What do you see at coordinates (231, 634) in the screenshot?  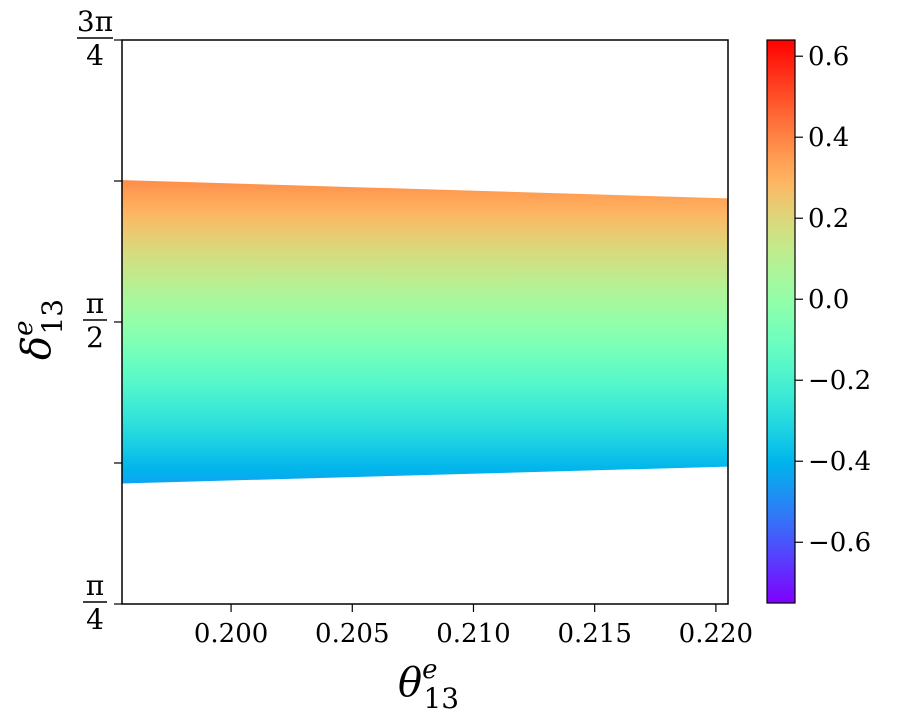 I see `x-tick-label: 0.200` at bounding box center [231, 634].